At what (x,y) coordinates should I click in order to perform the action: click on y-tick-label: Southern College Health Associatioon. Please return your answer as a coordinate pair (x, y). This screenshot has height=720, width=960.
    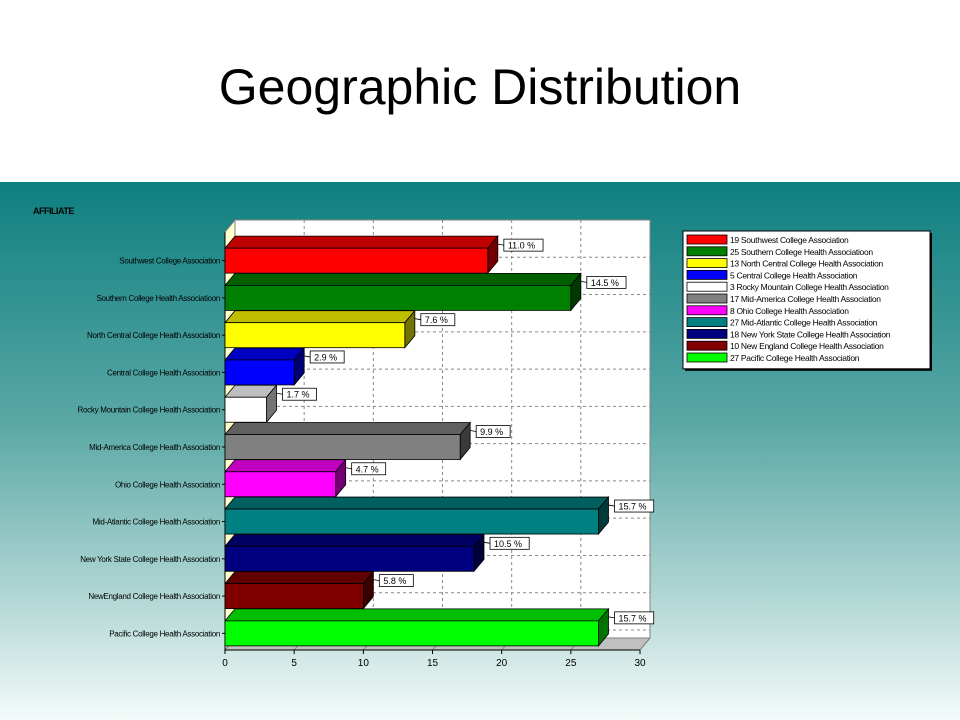
    Looking at the image, I should click on (158, 298).